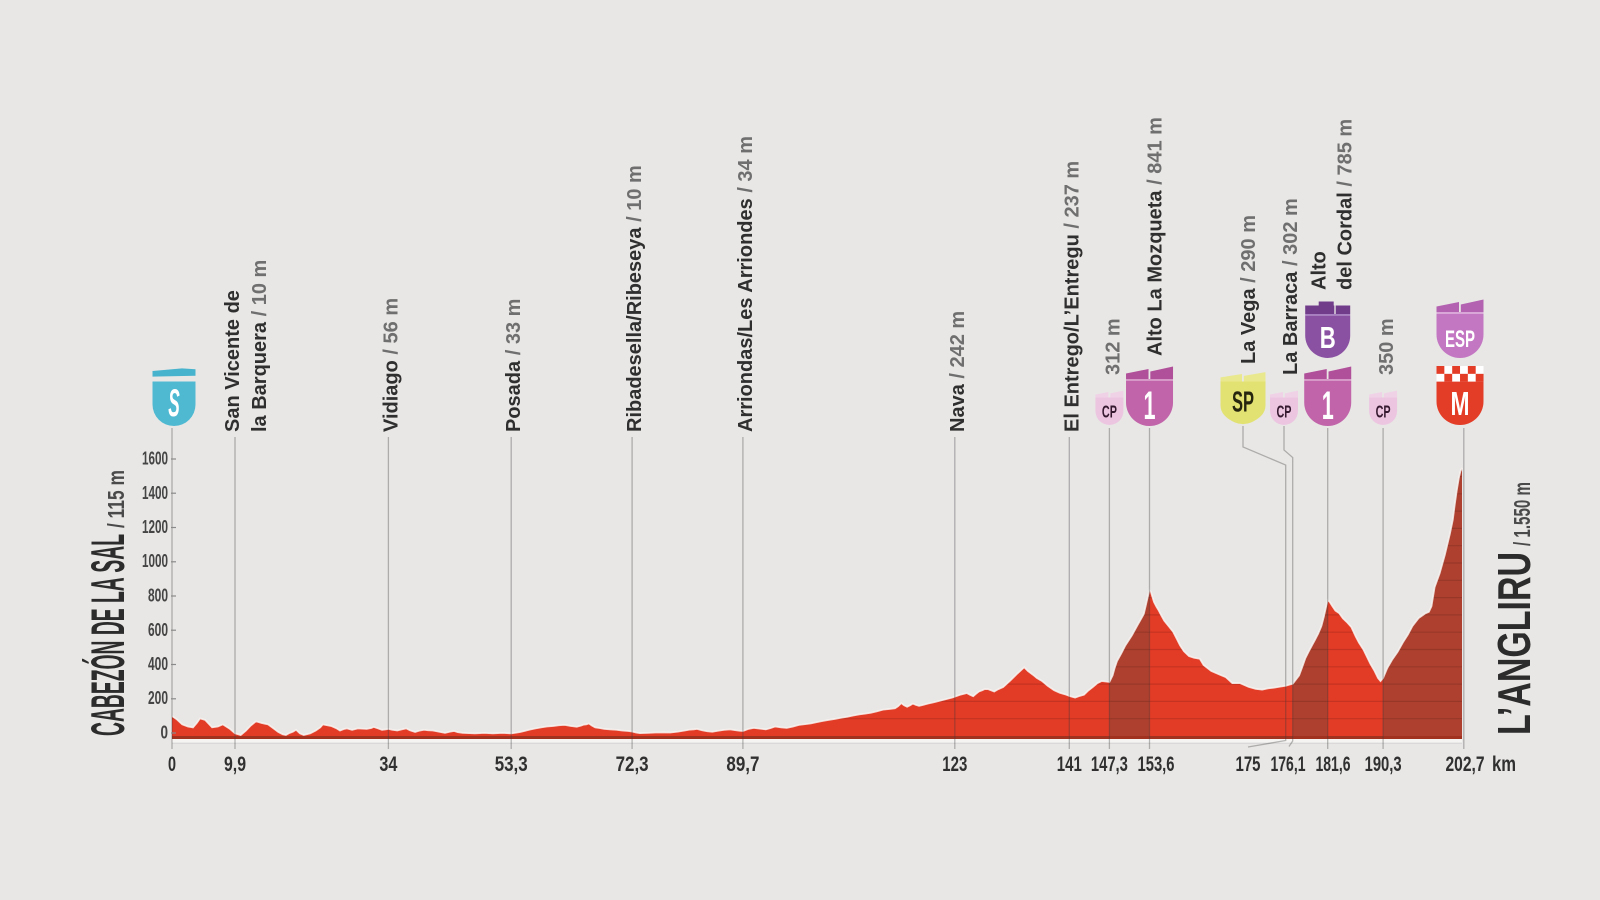 This screenshot has width=1600, height=900. Describe the element at coordinates (155, 561) in the screenshot. I see `svg-text: 1000` at that location.